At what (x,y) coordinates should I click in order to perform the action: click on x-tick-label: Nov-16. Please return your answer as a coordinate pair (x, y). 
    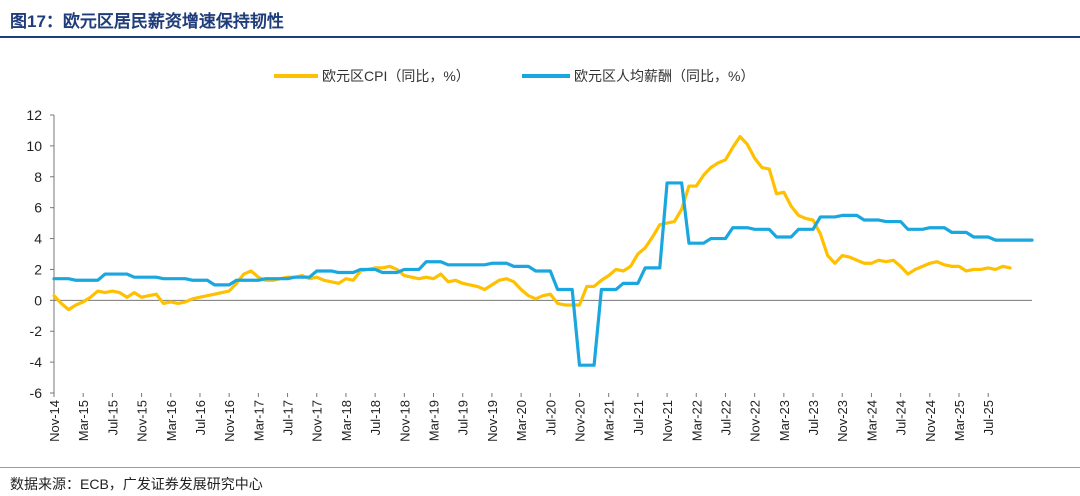
    Looking at the image, I should click on (229, 421).